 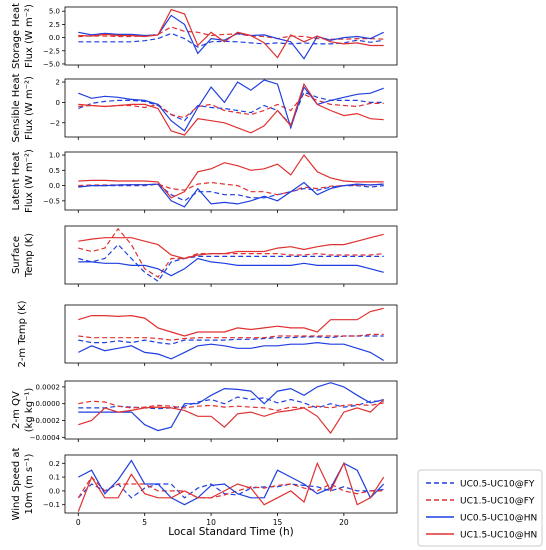 What do you see at coordinates (29, 36) in the screenshot?
I see `panel-1-ylabel: Flux (W m⁻²)` at bounding box center [29, 36].